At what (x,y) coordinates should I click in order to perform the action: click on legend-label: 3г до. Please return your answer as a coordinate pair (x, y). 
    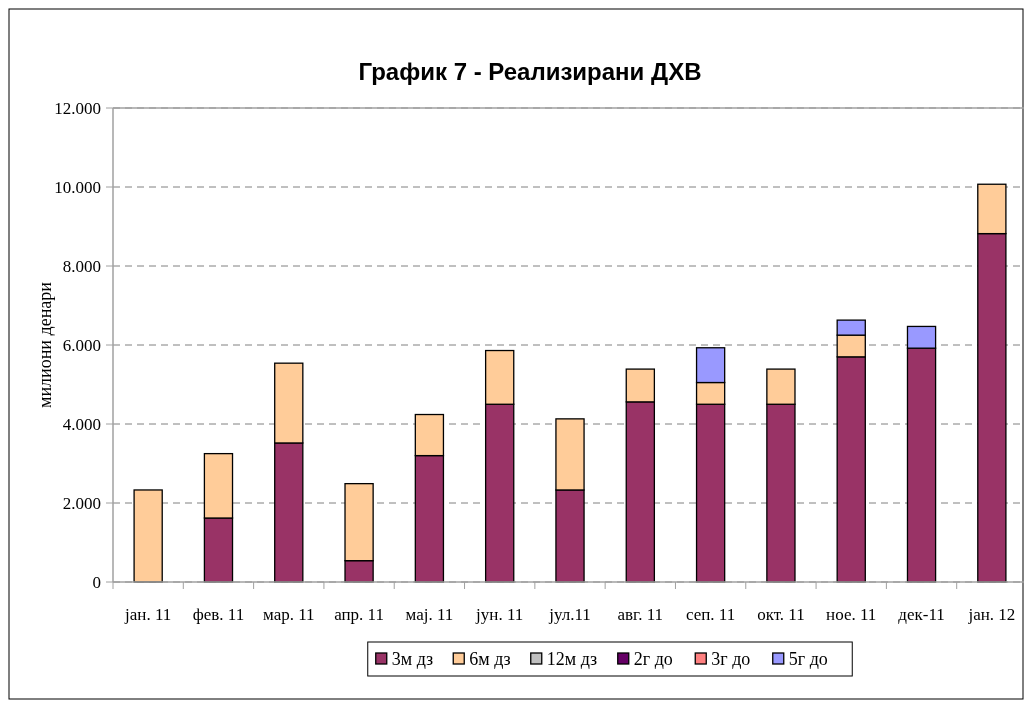
    Looking at the image, I should click on (731, 659).